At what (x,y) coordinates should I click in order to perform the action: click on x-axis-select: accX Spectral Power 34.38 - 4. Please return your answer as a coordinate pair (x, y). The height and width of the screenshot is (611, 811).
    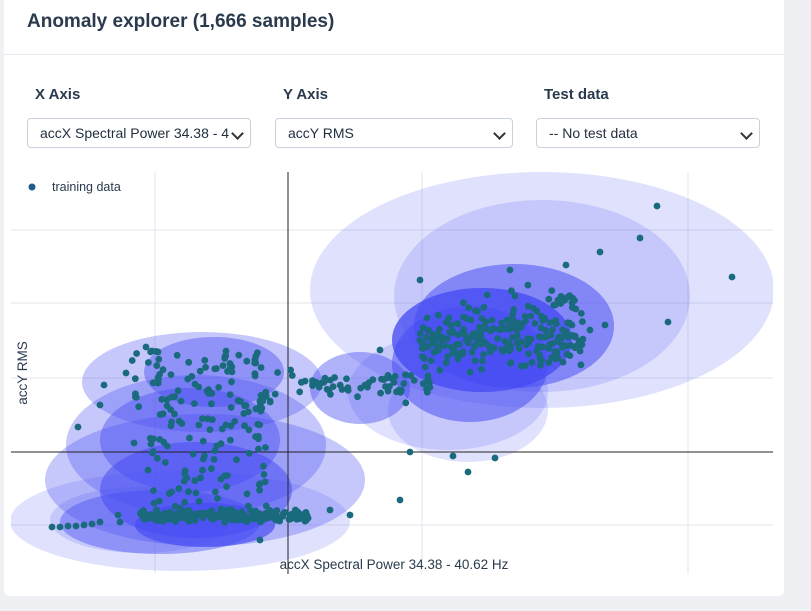
    Looking at the image, I should click on (139, 133).